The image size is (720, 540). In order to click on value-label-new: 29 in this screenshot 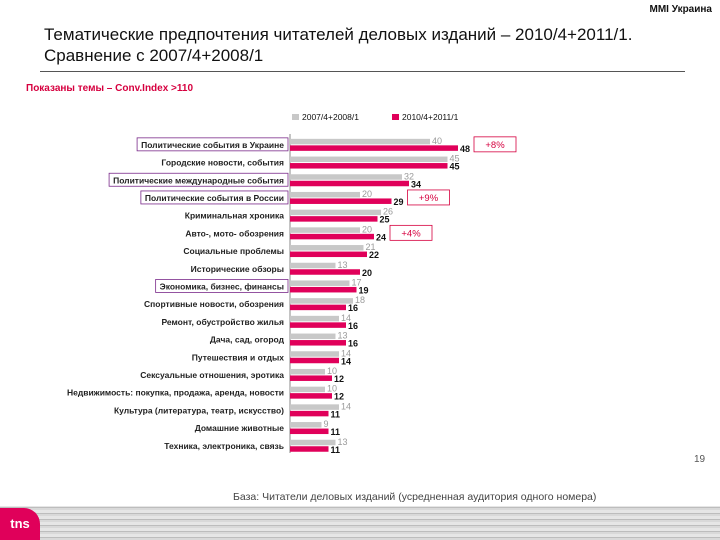, I will do `click(399, 202)`.